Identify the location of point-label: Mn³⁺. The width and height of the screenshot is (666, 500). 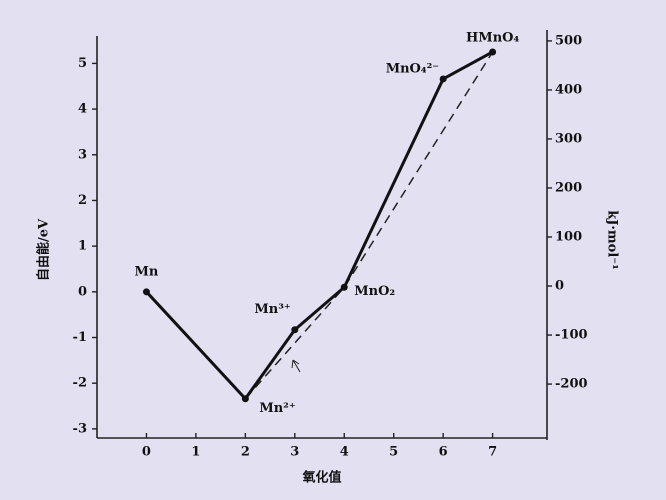
(272, 309).